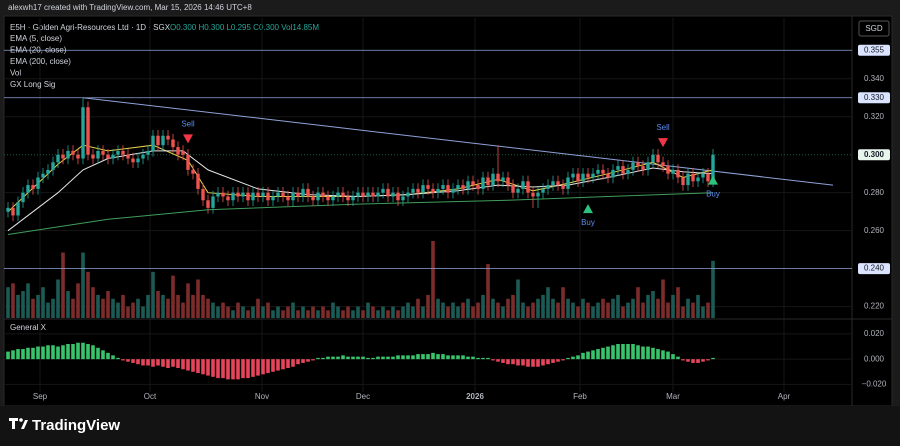  I want to click on brand: TradingView, so click(76, 425).